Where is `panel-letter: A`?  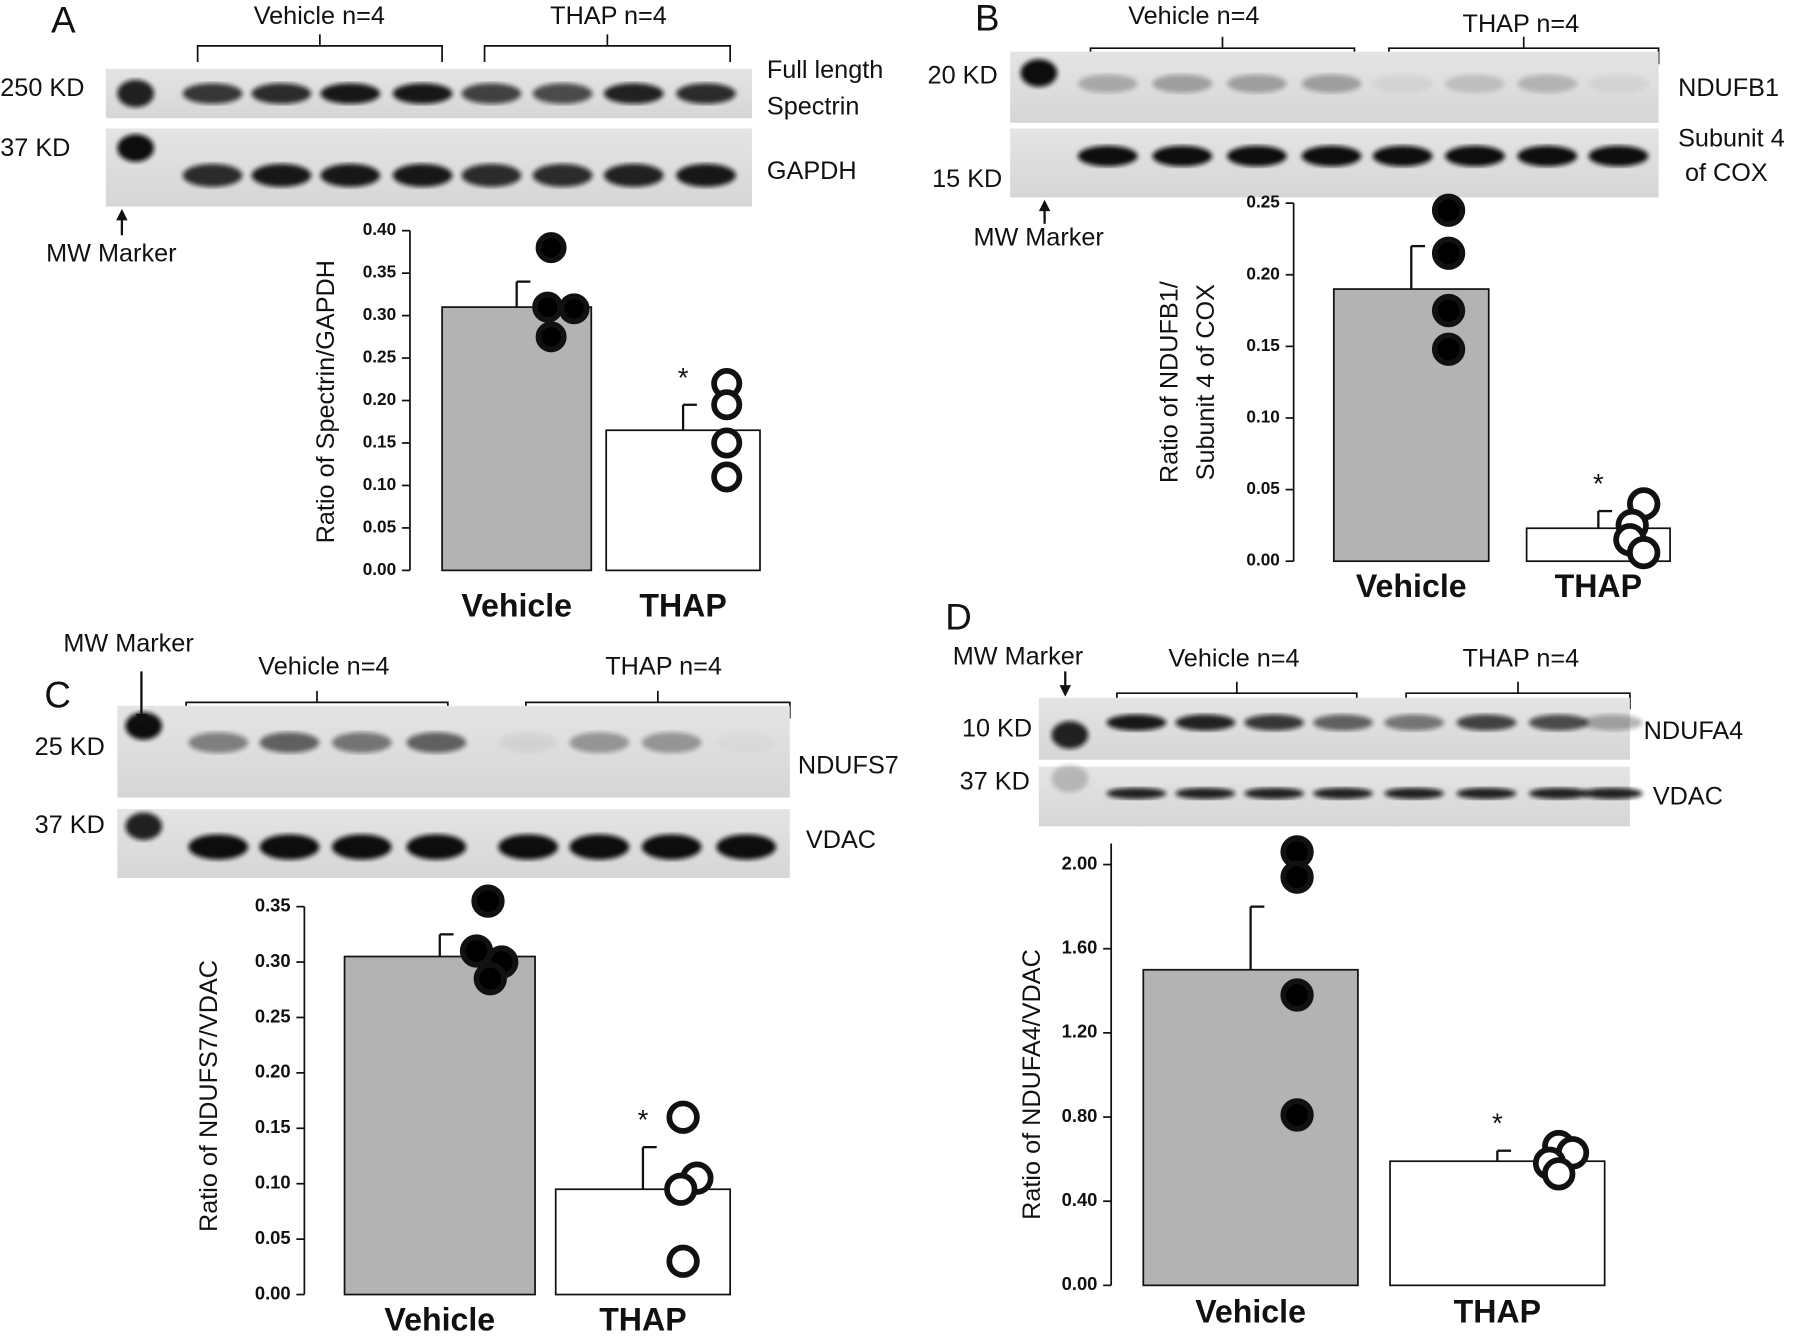 panel-letter: A is located at coordinates (63, 20).